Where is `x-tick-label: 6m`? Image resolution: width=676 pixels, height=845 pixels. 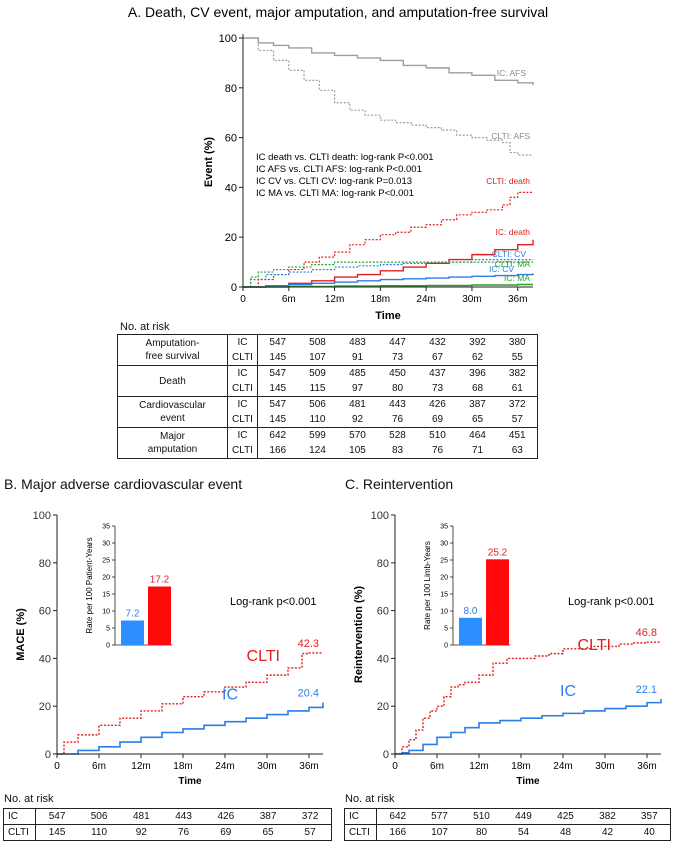 x-tick-label: 6m is located at coordinates (99, 766).